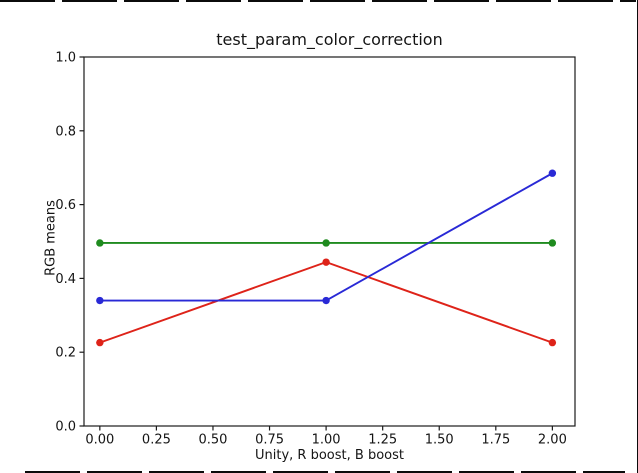 Image resolution: width=638 pixels, height=473 pixels. I want to click on y-tick-label: 0.6, so click(65, 205).